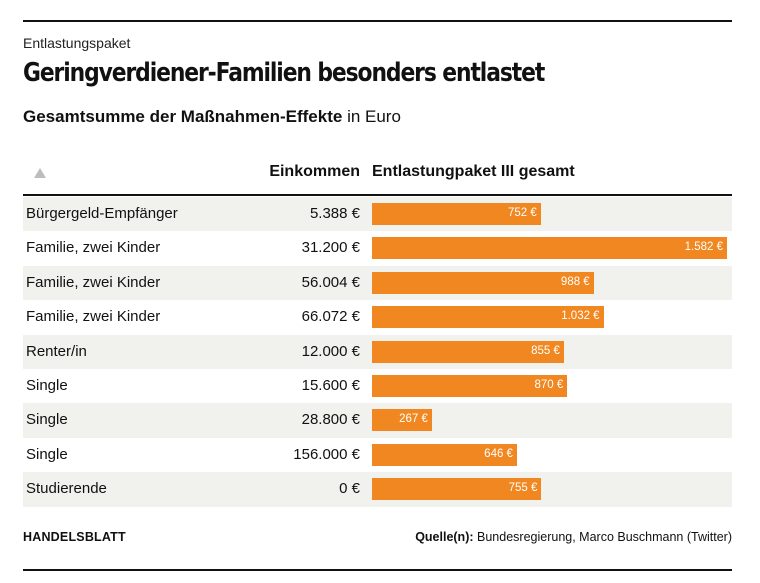  I want to click on bar: 646 €, so click(444, 454).